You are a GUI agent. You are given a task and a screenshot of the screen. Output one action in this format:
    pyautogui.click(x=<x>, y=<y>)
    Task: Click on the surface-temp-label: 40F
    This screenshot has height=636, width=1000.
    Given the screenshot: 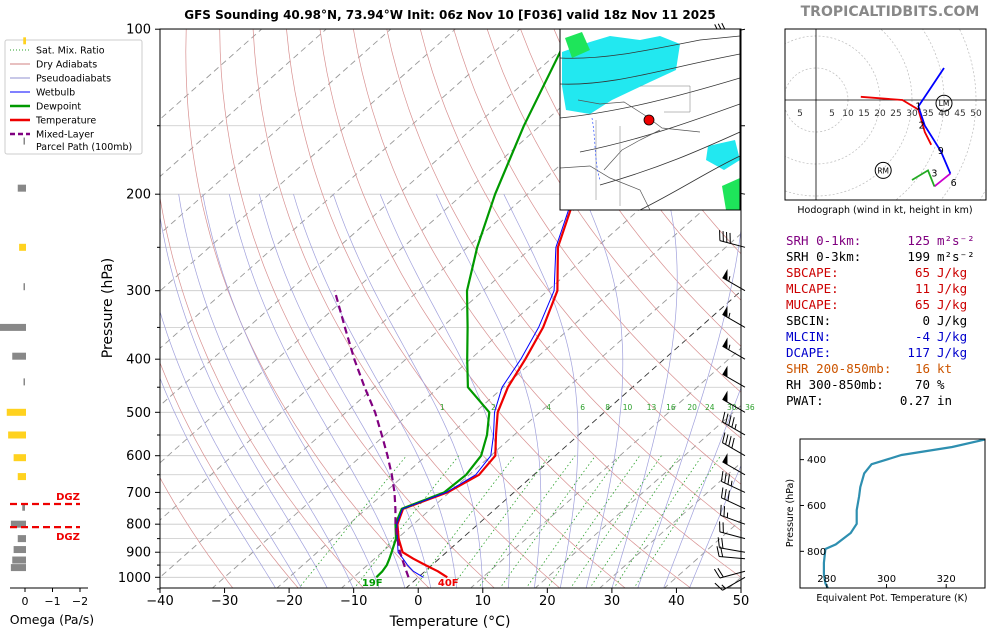 What is the action you would take?
    pyautogui.click(x=448, y=583)
    